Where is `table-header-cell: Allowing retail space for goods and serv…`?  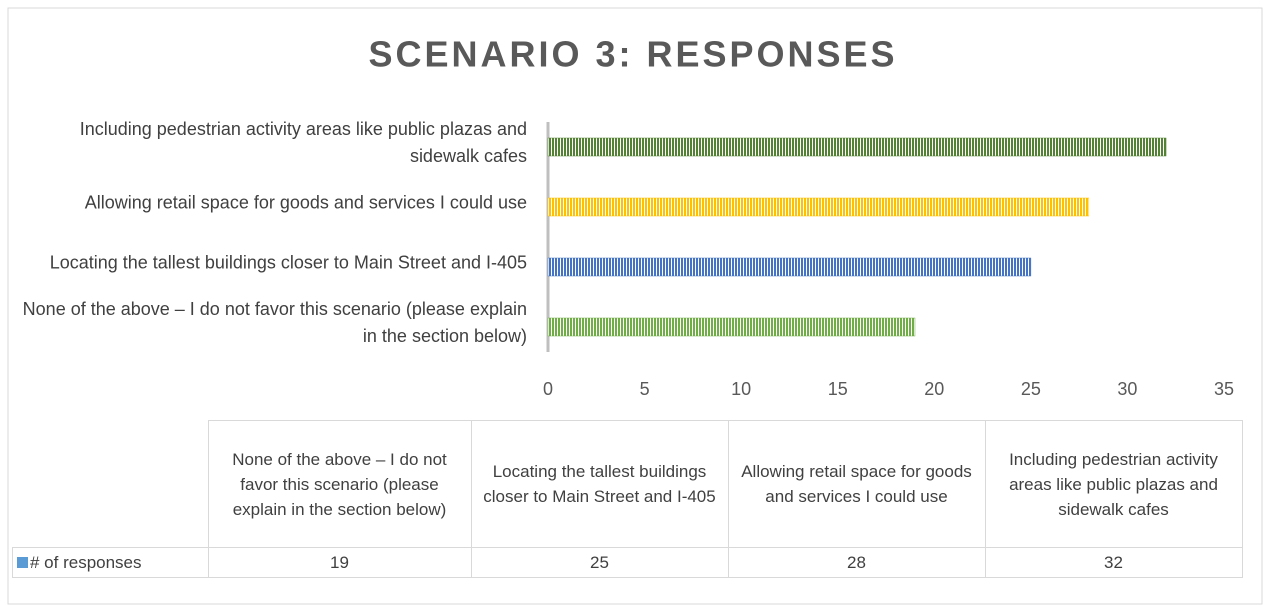
table-header-cell: Allowing retail space for goods and serv… is located at coordinates (856, 484).